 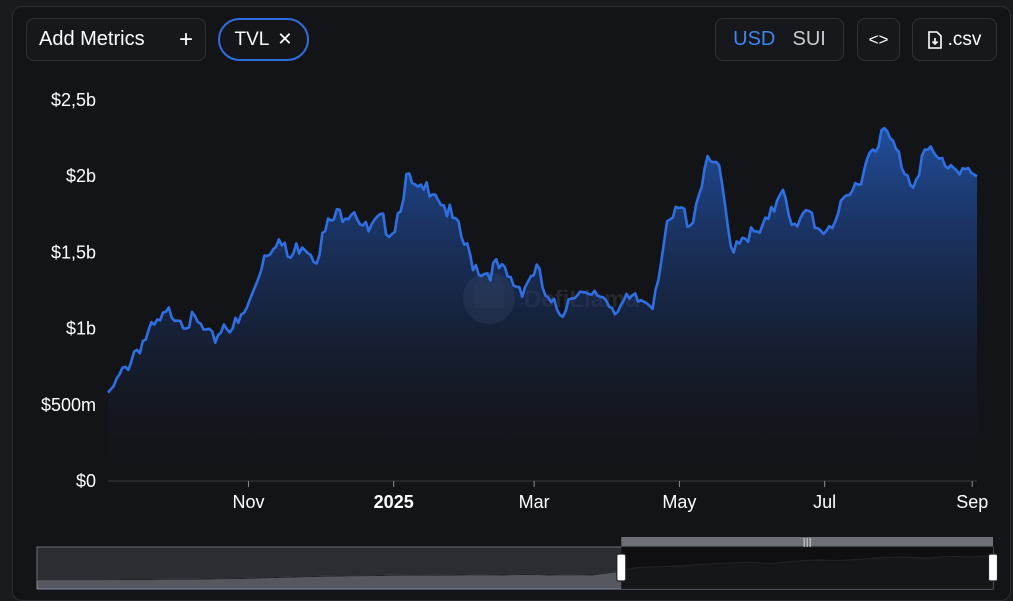 I want to click on csv-label: .csv, so click(x=964, y=39).